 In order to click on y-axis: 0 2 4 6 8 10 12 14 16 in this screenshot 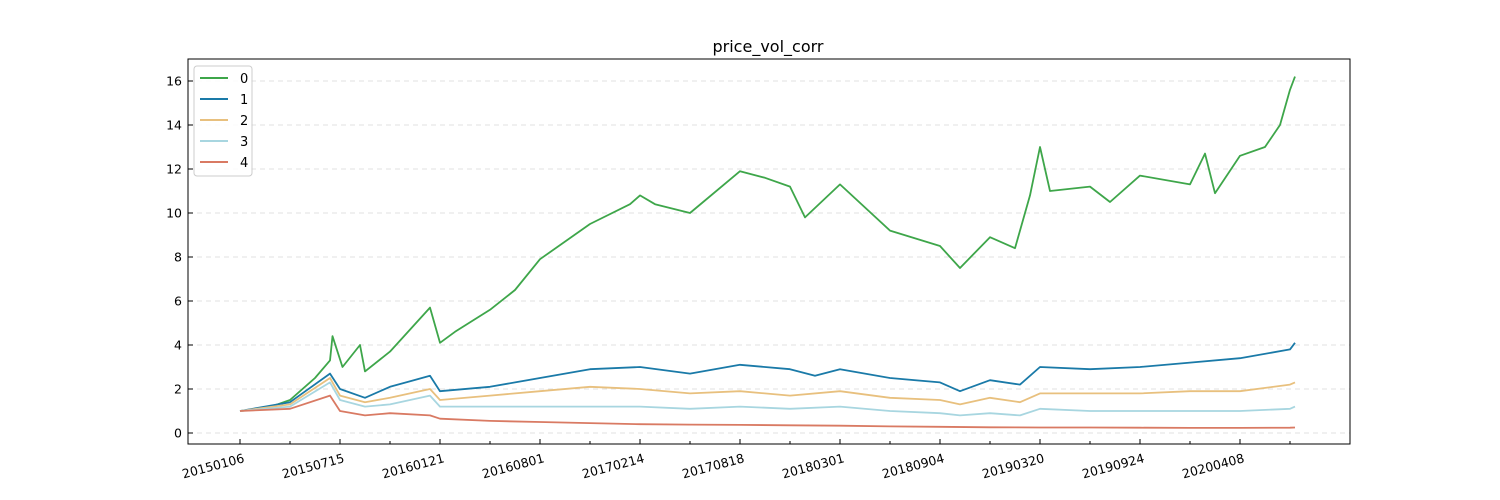, I will do `click(179, 257)`.